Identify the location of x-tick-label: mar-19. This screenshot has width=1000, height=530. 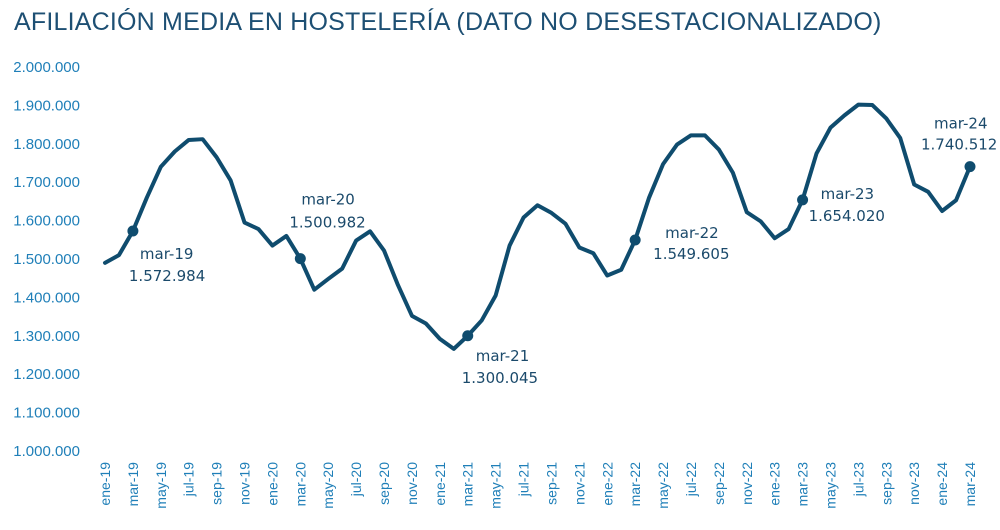
(133, 484).